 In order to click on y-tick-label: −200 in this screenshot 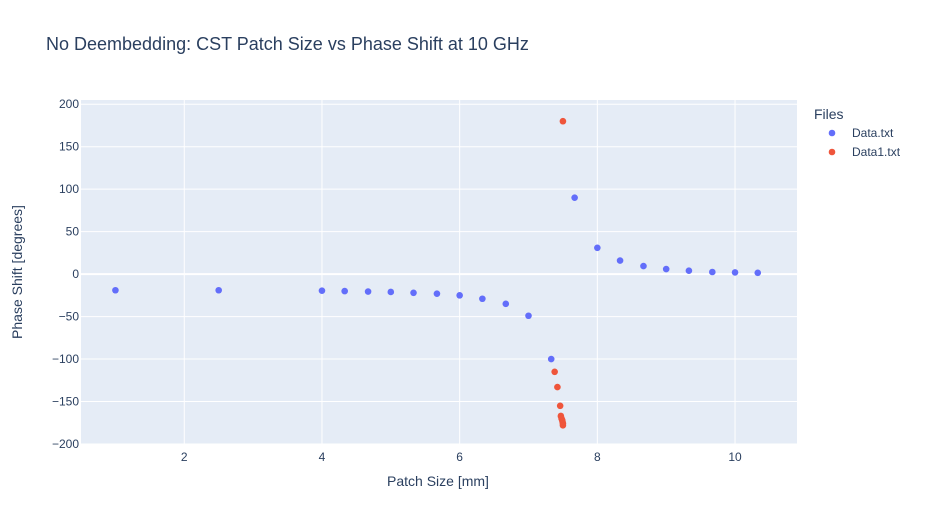, I will do `click(65, 444)`.